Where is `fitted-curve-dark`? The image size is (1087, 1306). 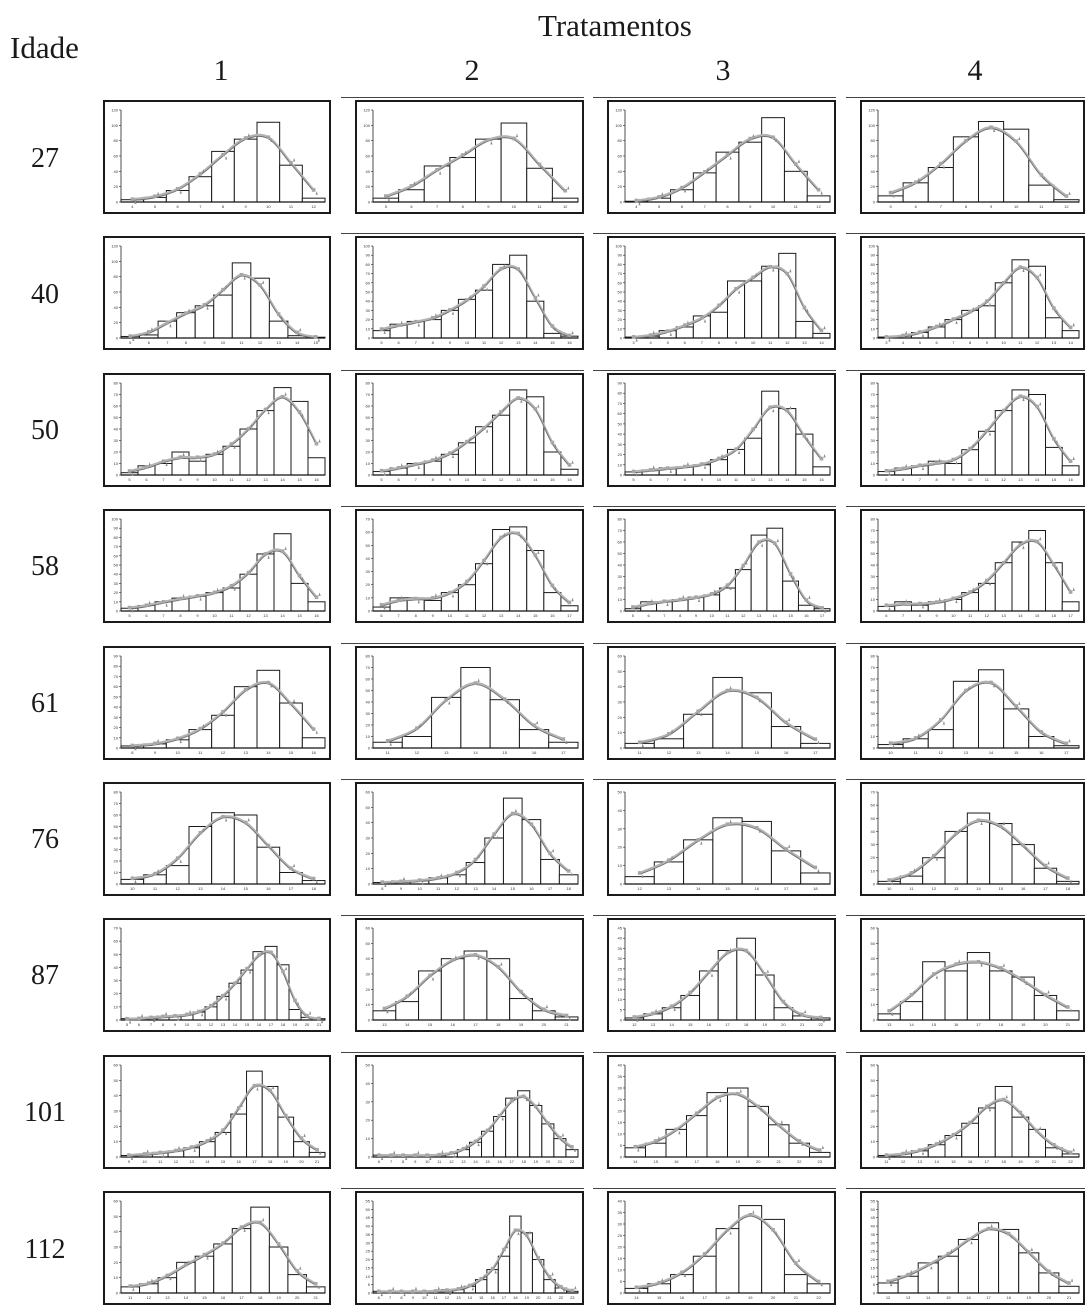 fitted-curve-dark is located at coordinates (978, 1257).